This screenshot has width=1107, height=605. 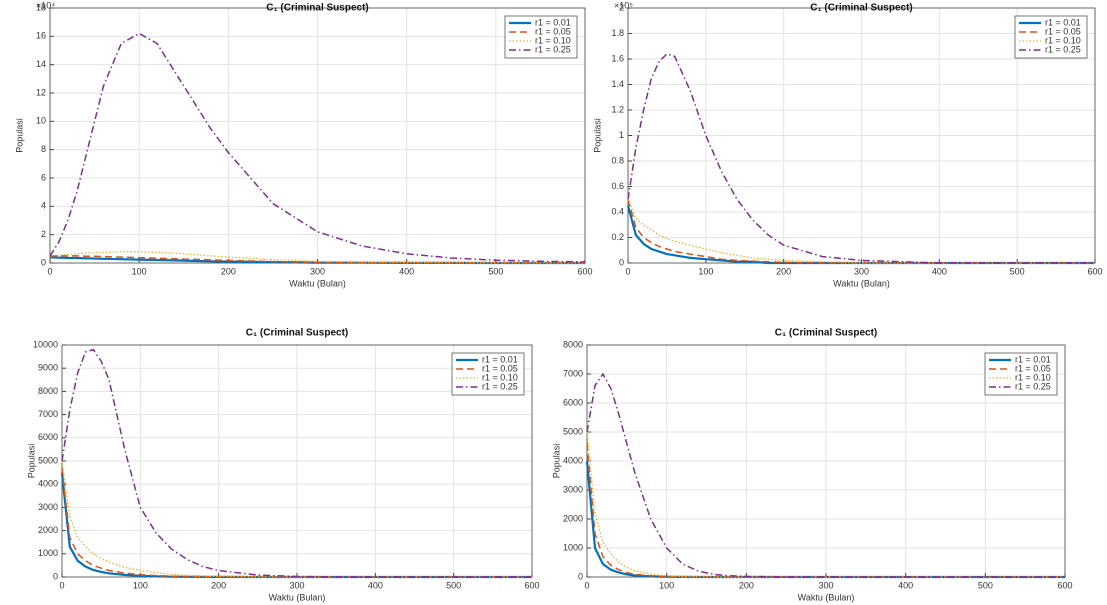 I want to click on legend-box, so click(x=1021, y=374).